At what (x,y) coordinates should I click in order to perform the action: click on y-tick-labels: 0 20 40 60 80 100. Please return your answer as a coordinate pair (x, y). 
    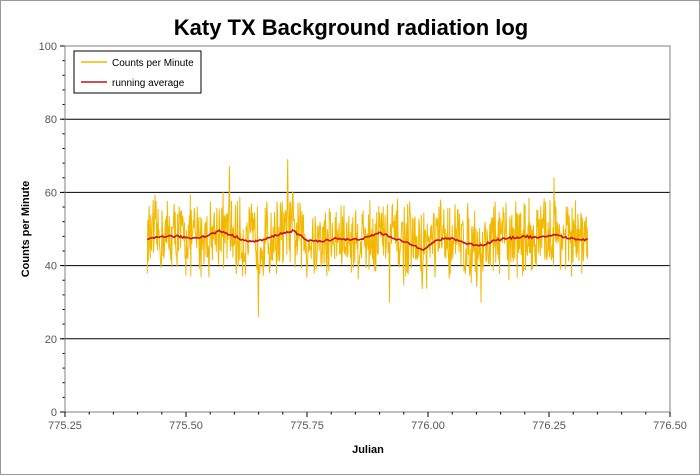
    Looking at the image, I should click on (48, 230).